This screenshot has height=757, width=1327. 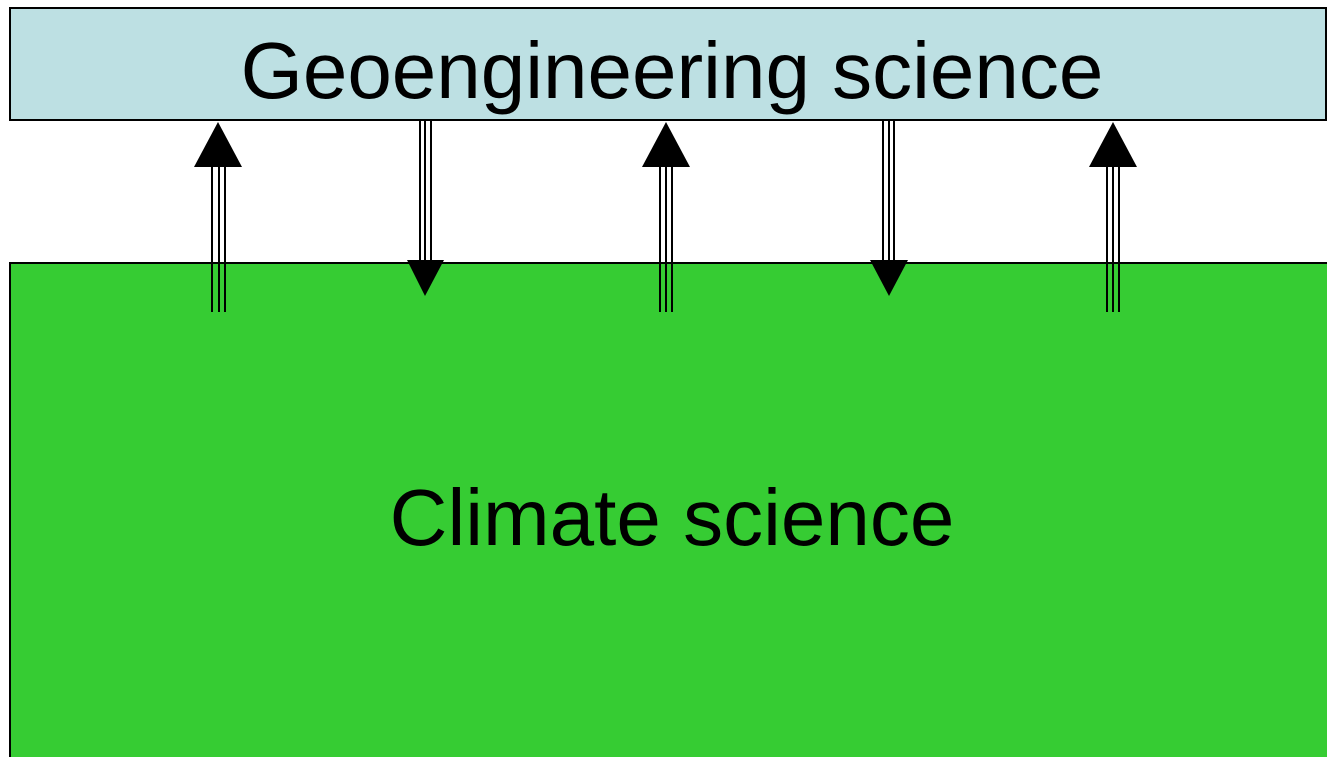 What do you see at coordinates (672, 517) in the screenshot?
I see `climate-label: Climate science` at bounding box center [672, 517].